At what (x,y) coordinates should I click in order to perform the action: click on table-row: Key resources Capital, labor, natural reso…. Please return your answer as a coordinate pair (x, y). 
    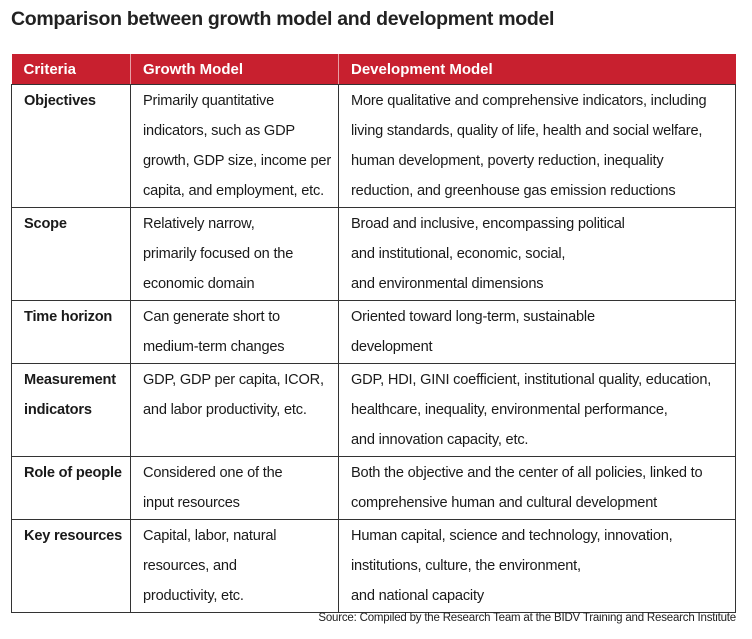
    Looking at the image, I should click on (373, 566).